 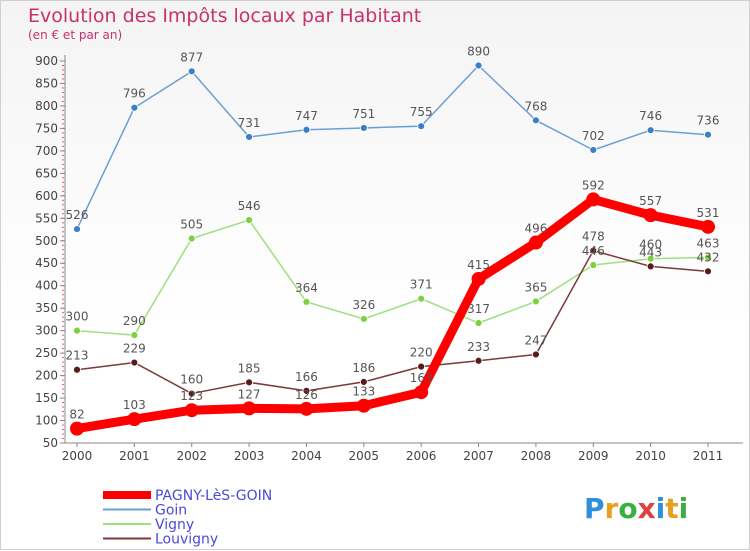 I want to click on data-label-2: 505, so click(x=191, y=225).